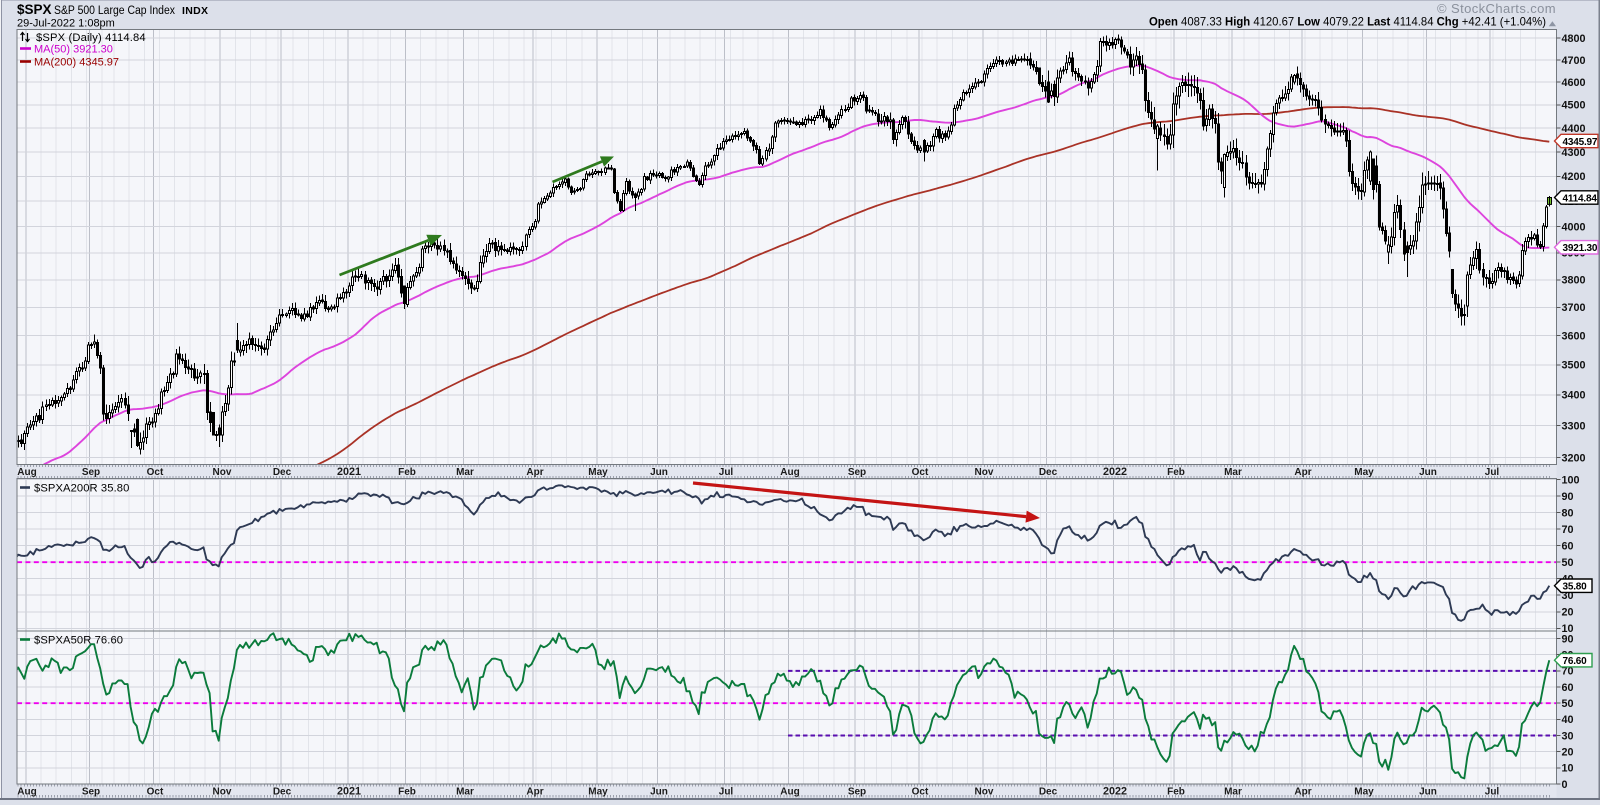 This screenshot has height=805, width=1600. What do you see at coordinates (1574, 366) in the screenshot?
I see `svg-text: 3500` at bounding box center [1574, 366].